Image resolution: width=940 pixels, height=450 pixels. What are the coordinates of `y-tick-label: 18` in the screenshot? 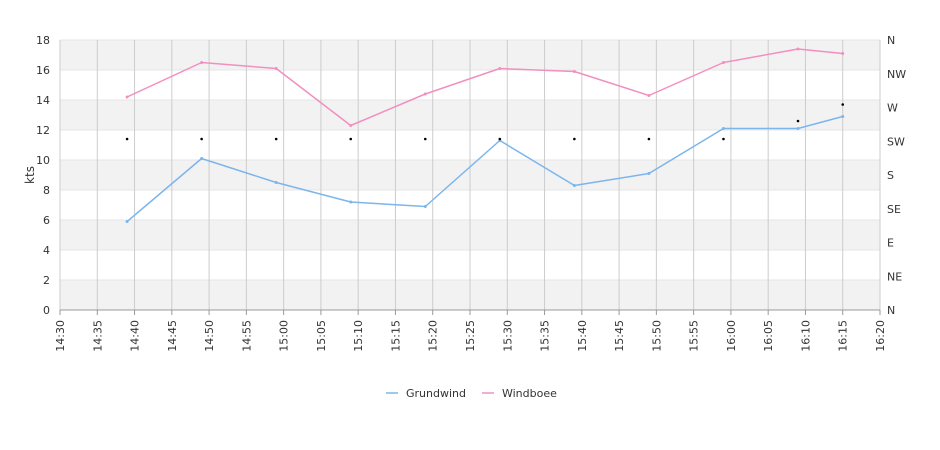 It's located at (43, 40).